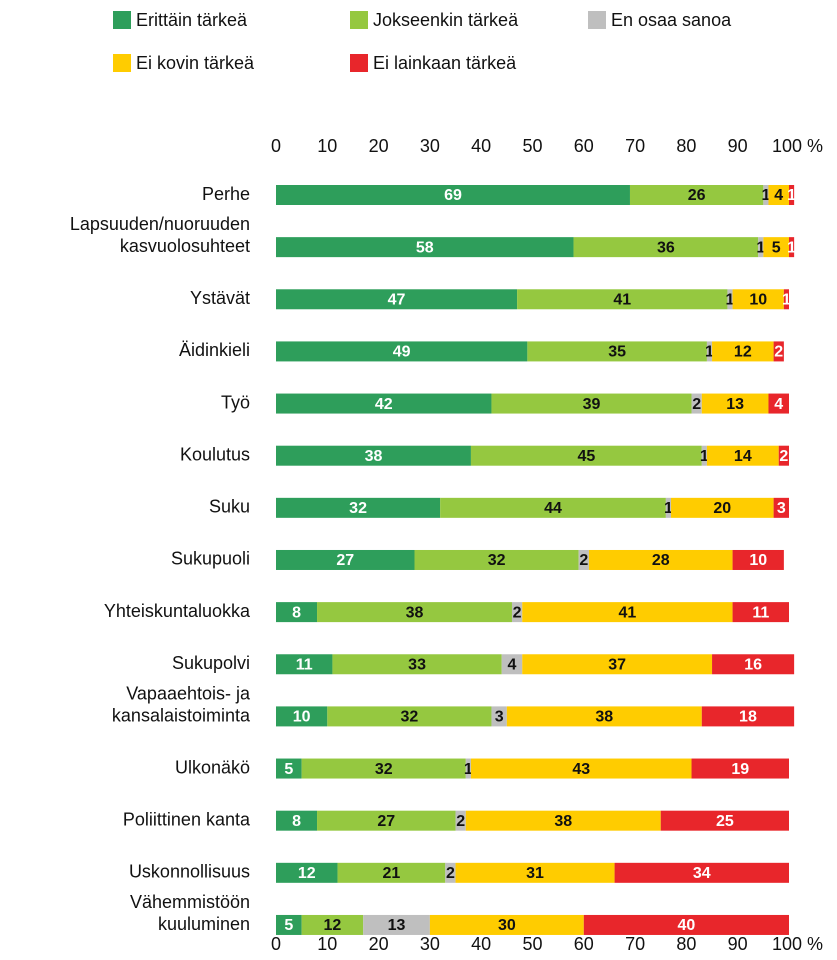  Describe the element at coordinates (215, 454) in the screenshot. I see `category-label: Koulutus` at that location.